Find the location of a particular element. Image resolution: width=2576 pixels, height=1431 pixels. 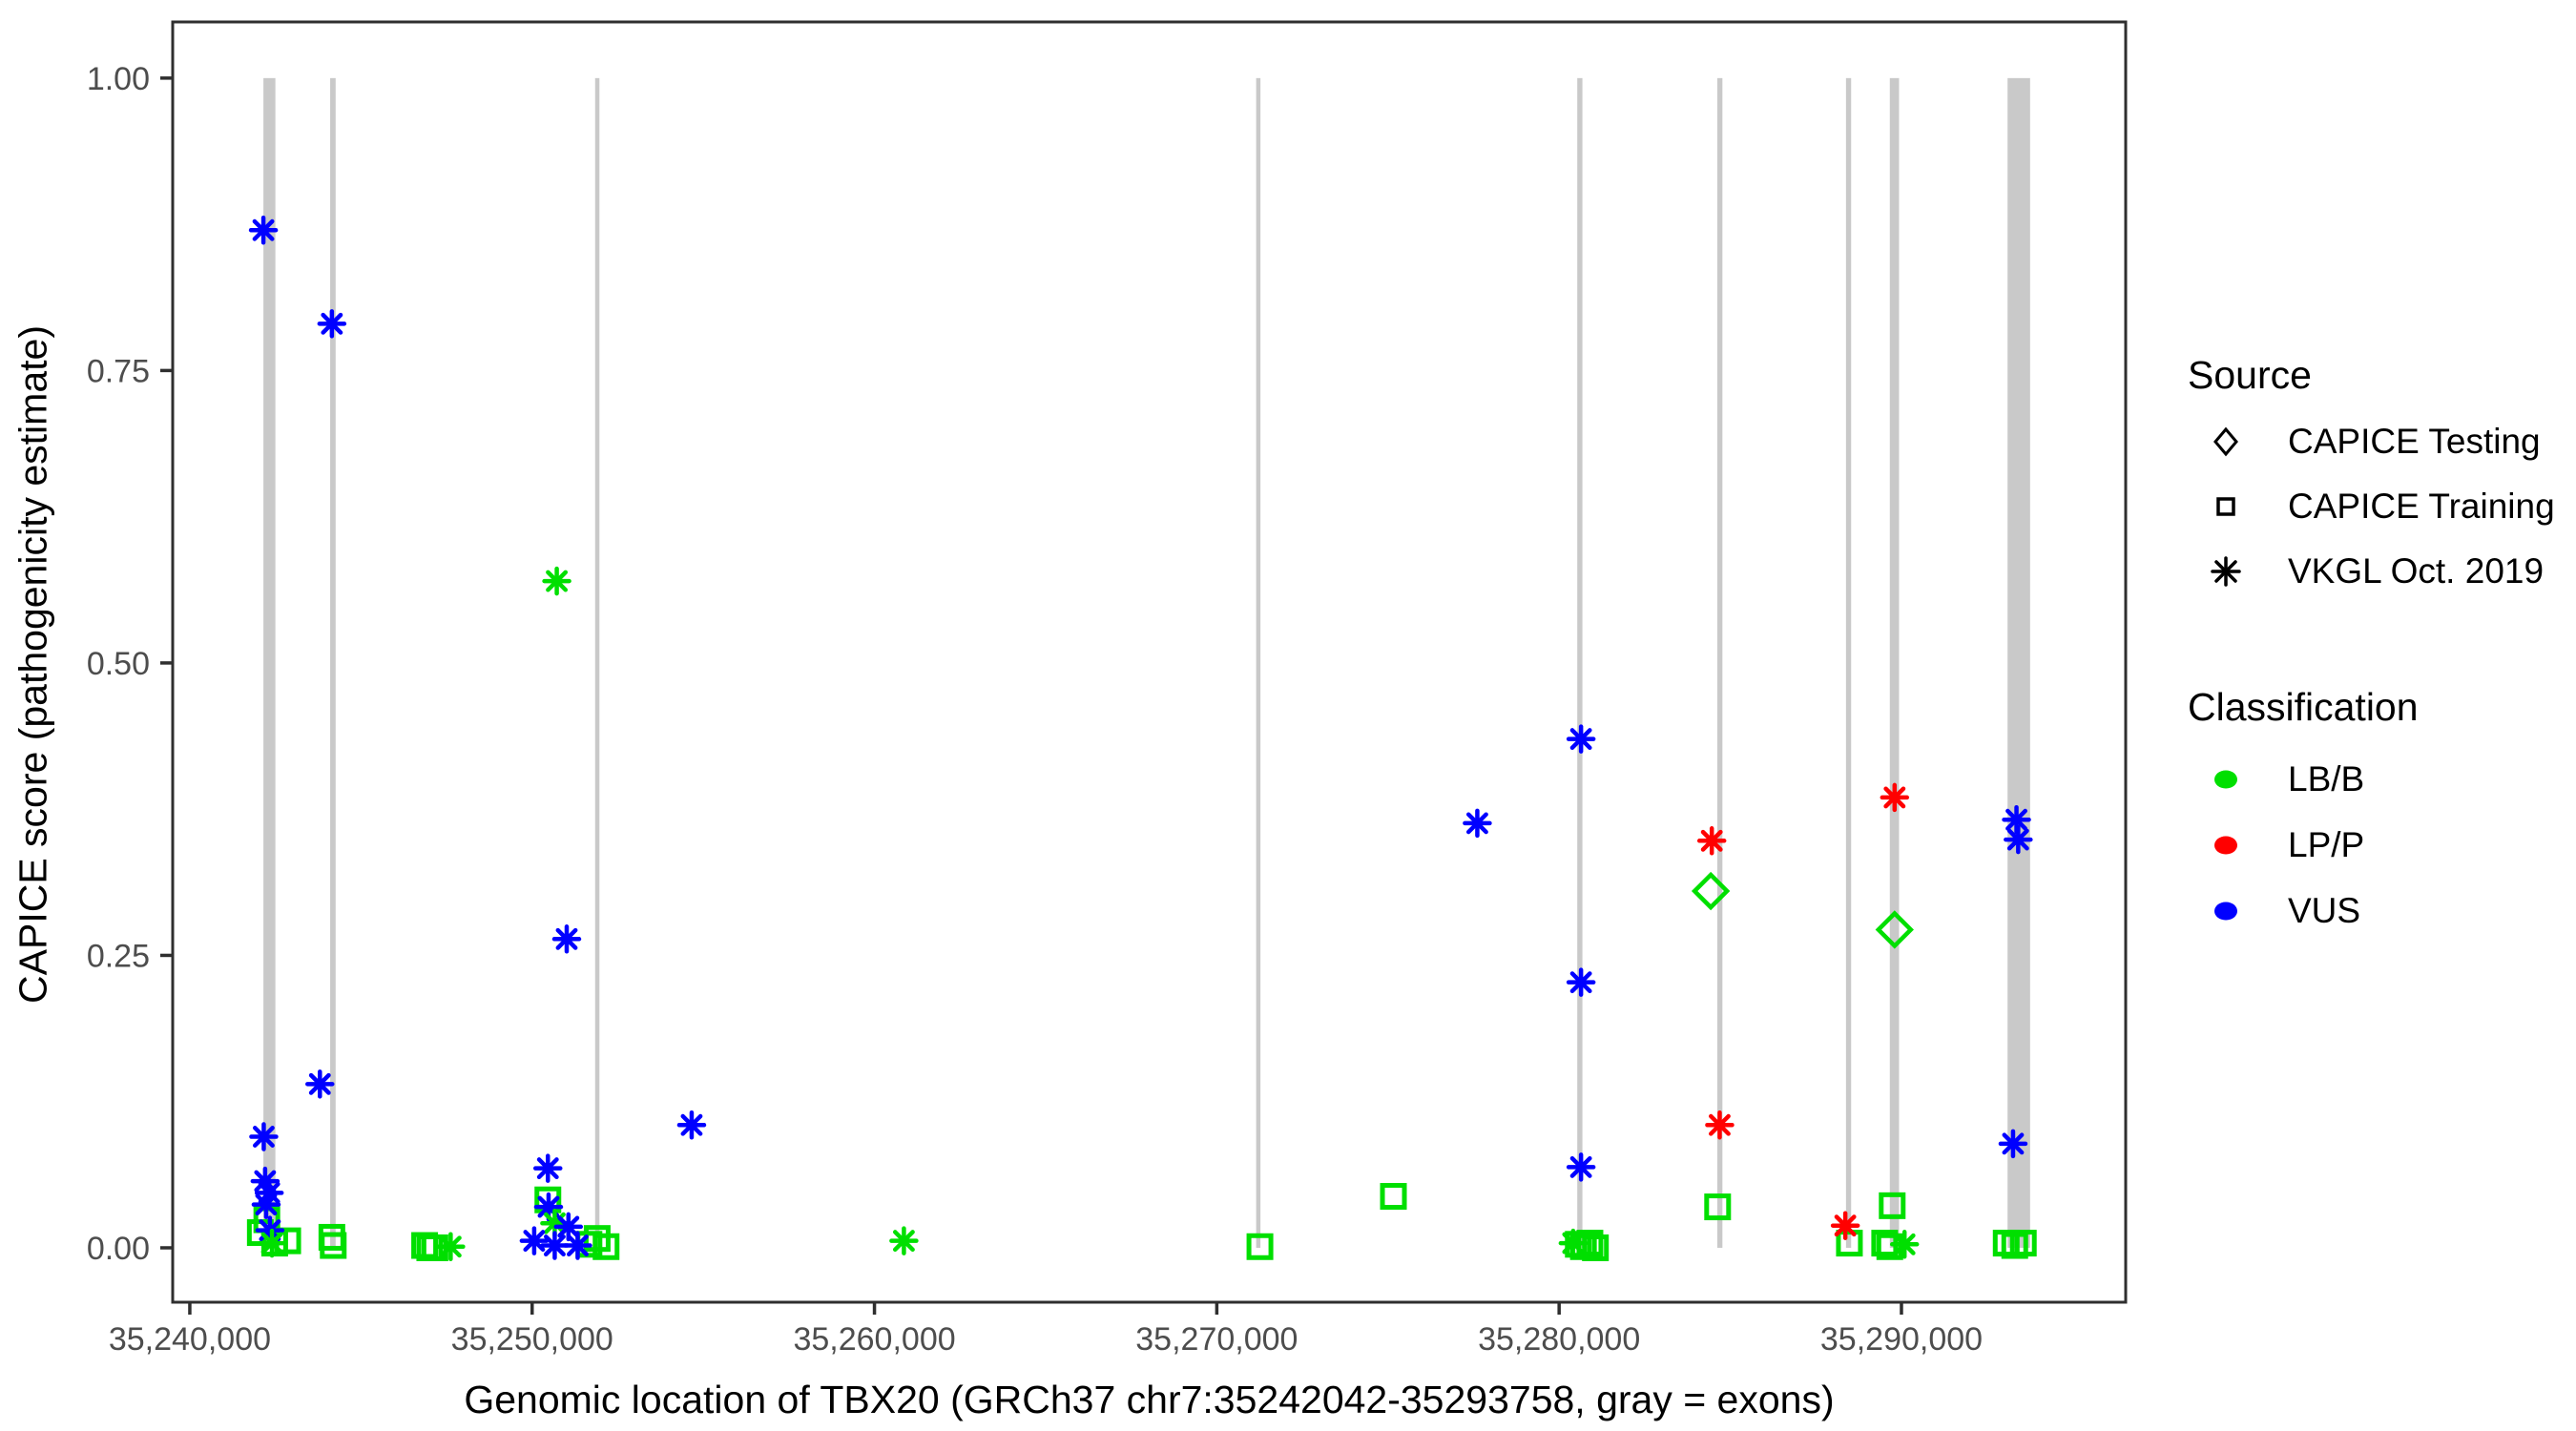

y-tick-label: 0.00 is located at coordinates (118, 1249).